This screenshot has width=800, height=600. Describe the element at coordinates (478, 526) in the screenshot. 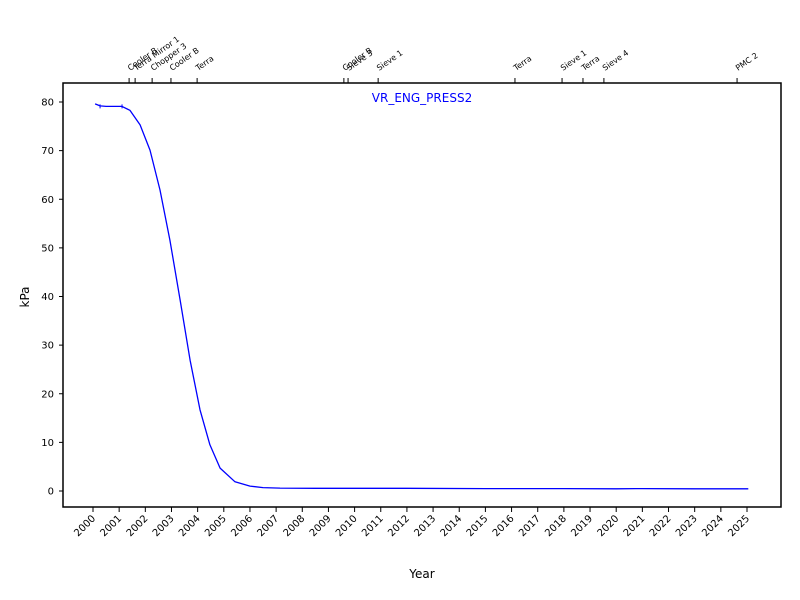

I see `x-tick-label: 2015` at that location.